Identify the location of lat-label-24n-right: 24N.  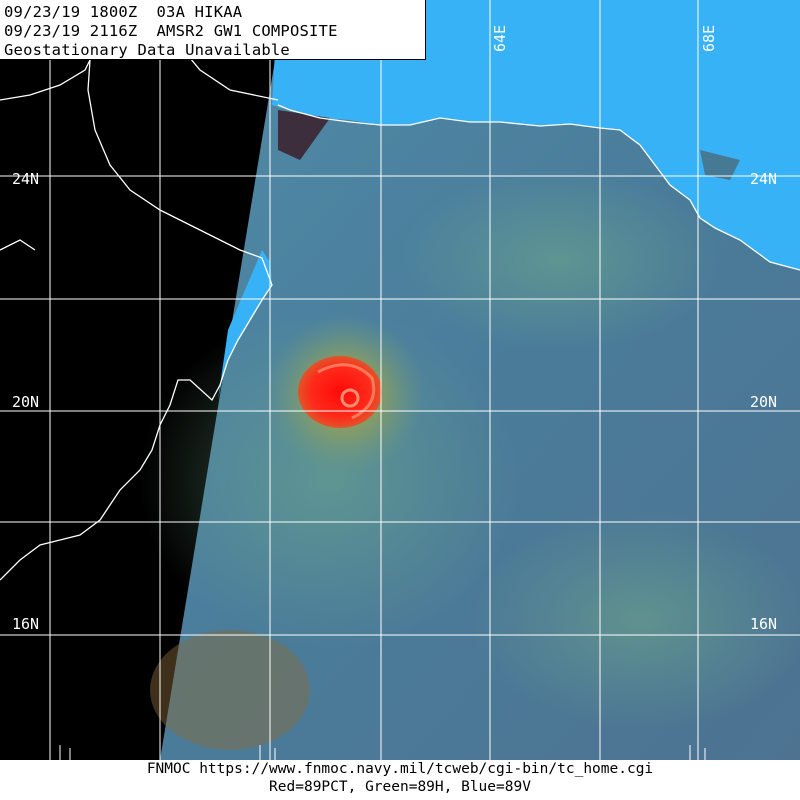
(764, 179).